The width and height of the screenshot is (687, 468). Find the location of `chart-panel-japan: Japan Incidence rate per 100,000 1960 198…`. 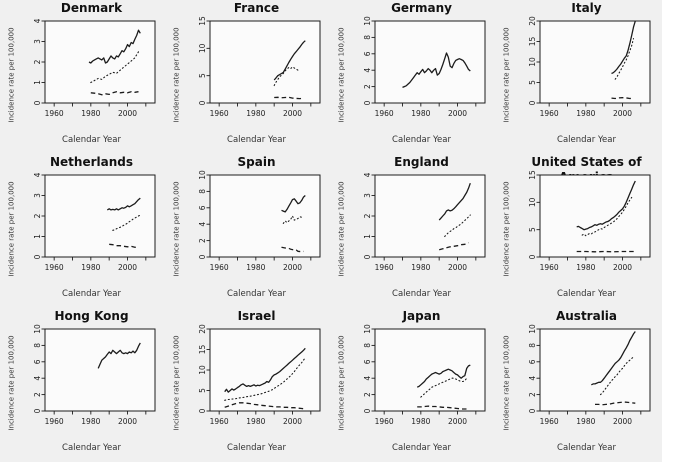

chart-panel-japan: Japan Incidence rate per 100,000 1960 198… is located at coordinates (412, 385).